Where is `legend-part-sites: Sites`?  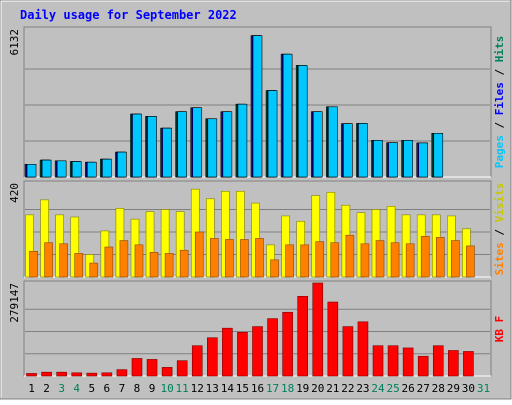 legend-part-sites: Sites is located at coordinates (499, 258).